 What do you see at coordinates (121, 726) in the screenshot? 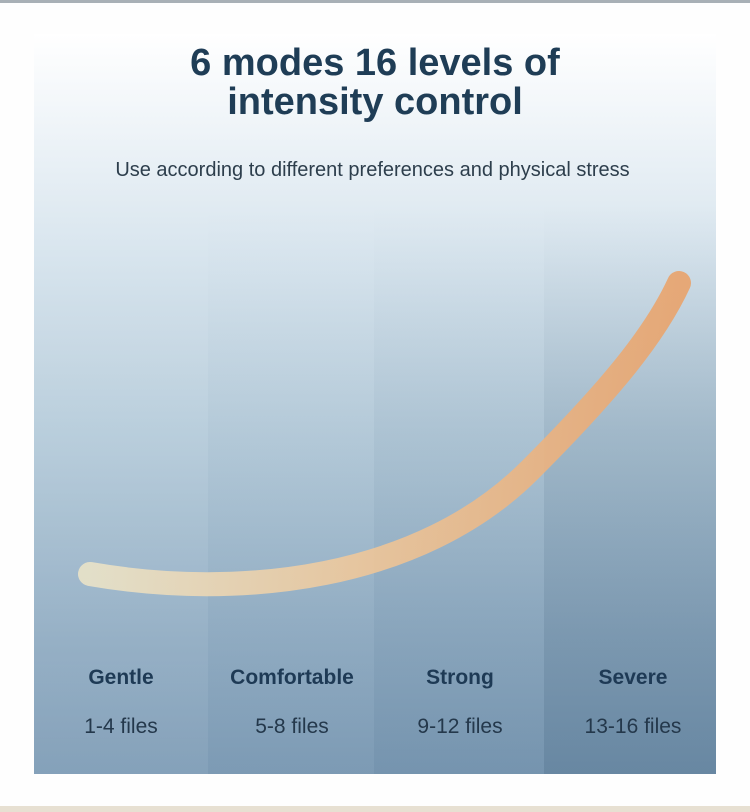
I see `mode-range-gentle: 1-4 files` at bounding box center [121, 726].